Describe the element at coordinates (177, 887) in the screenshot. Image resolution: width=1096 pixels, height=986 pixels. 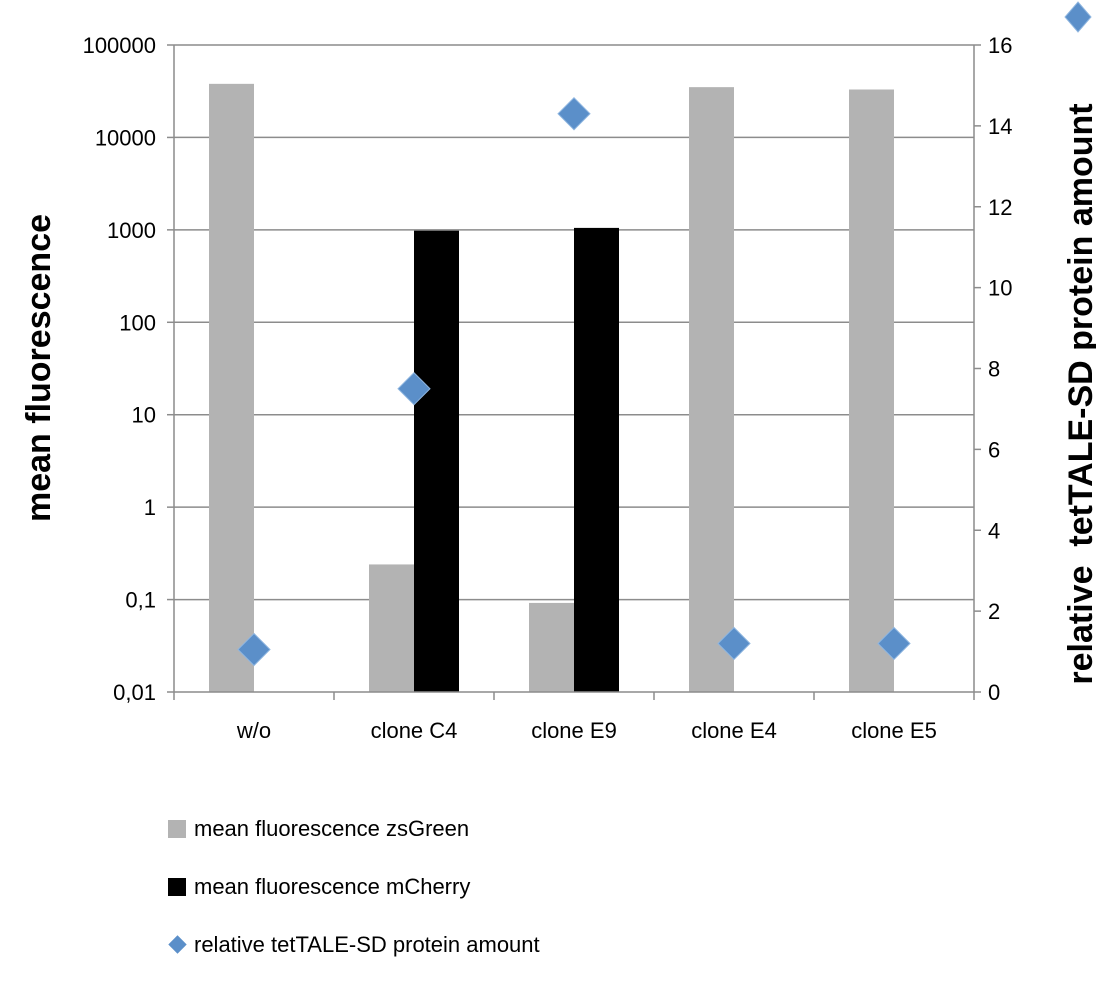
I see `legend-swatch-mcherry` at that location.